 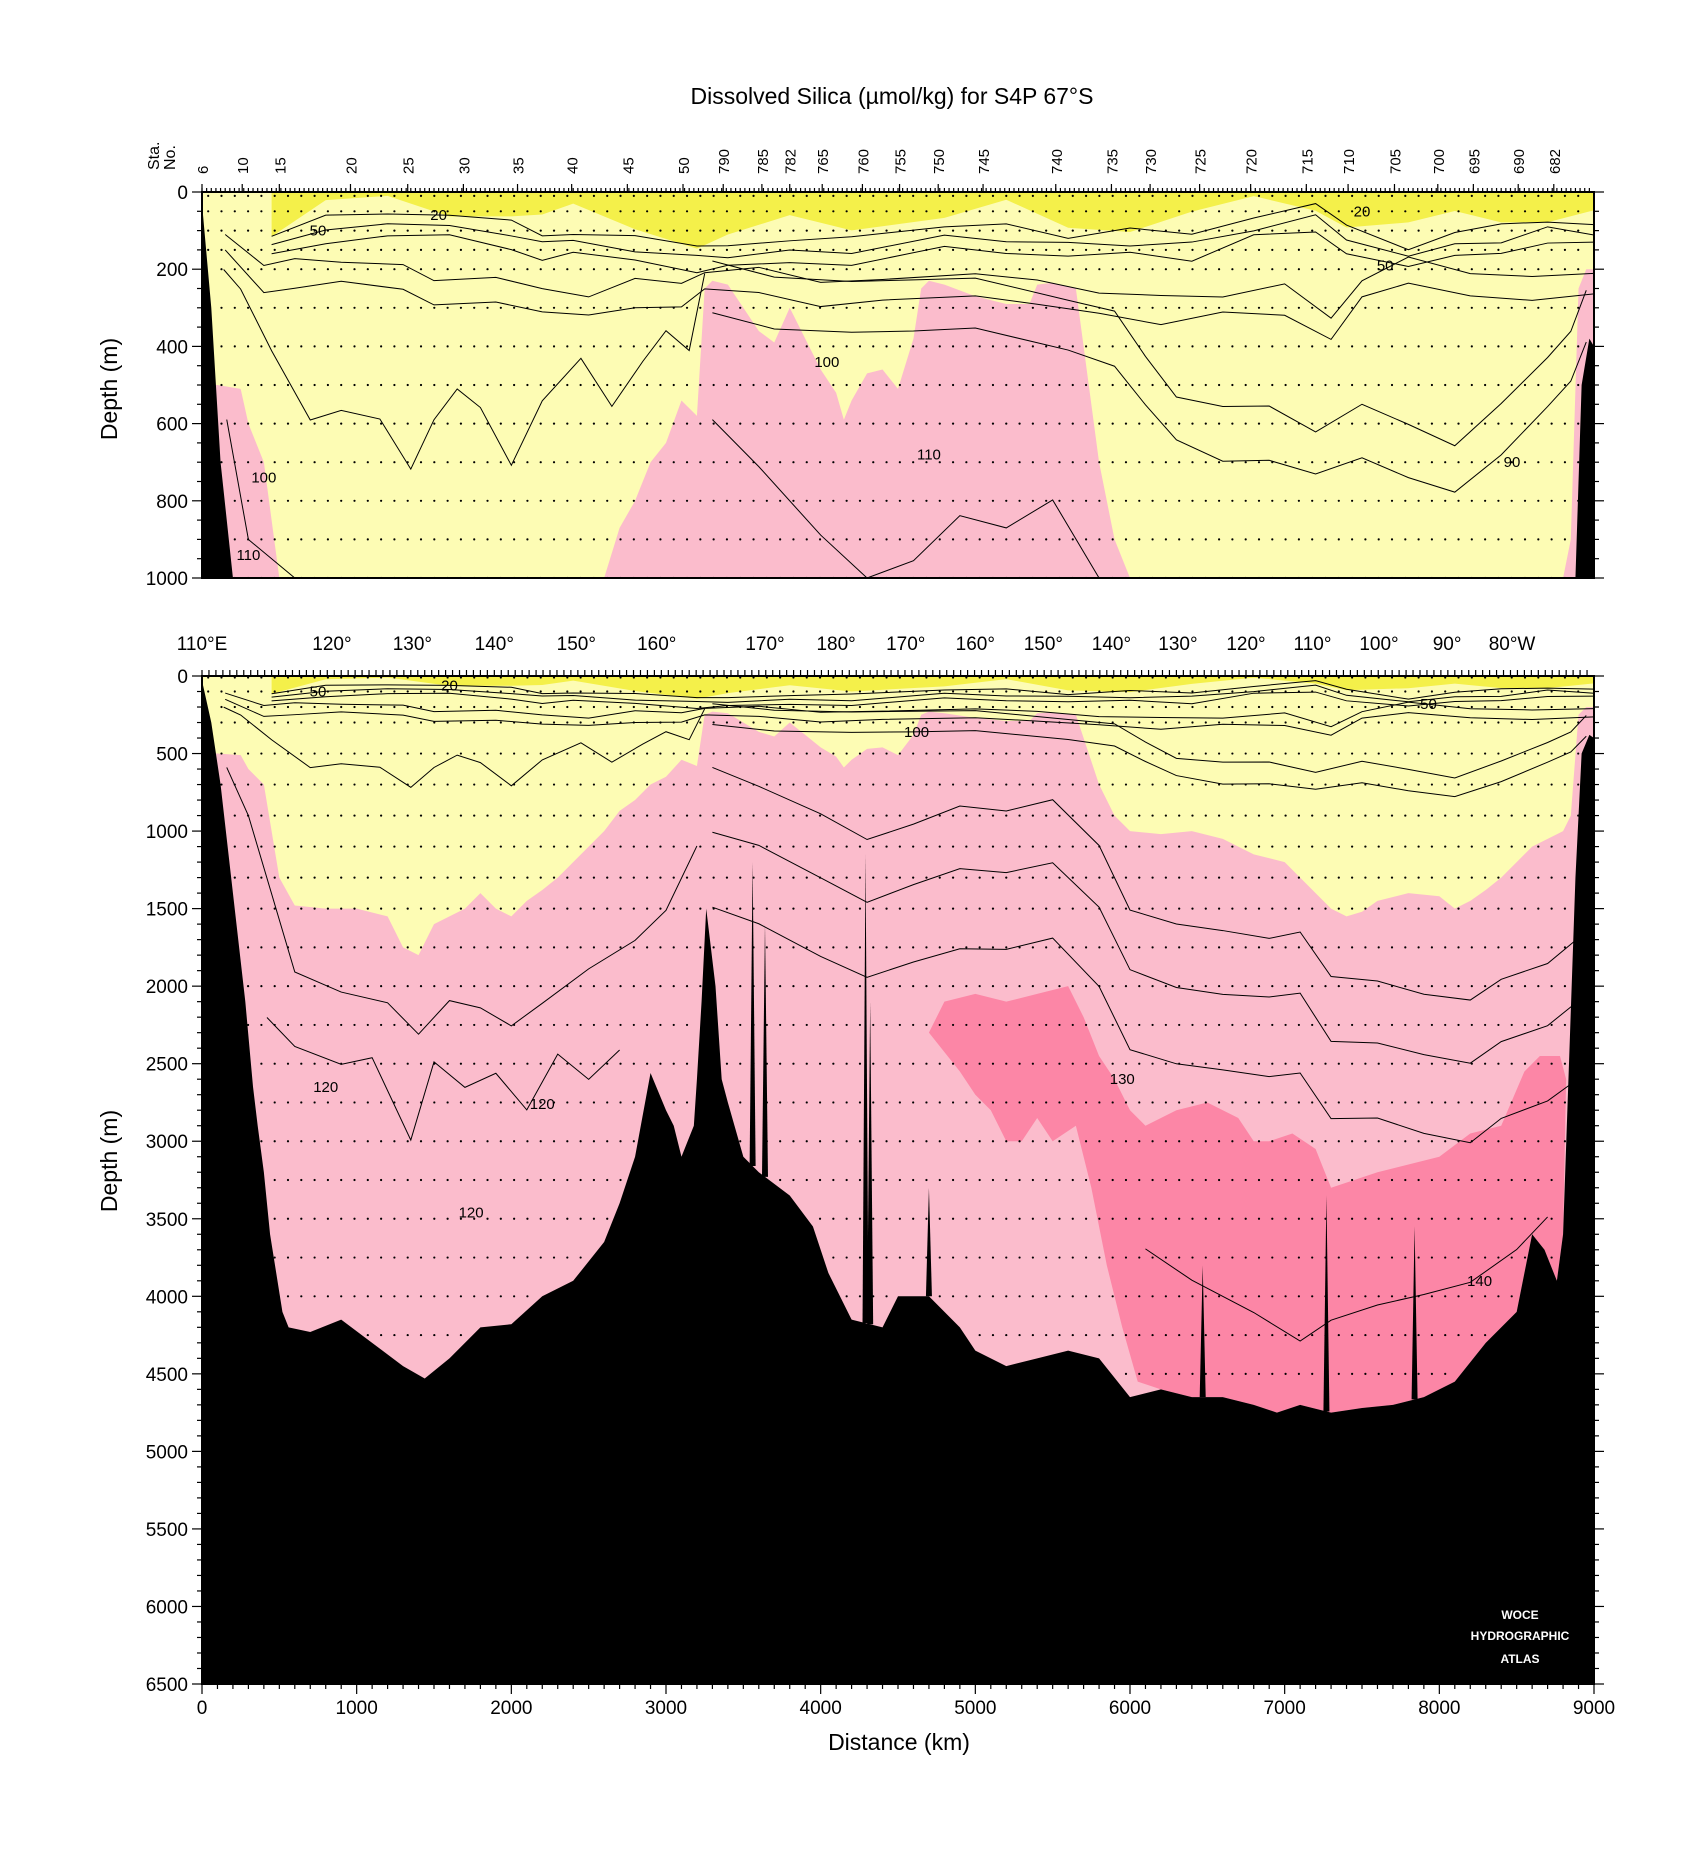 What do you see at coordinates (1112, 161) in the screenshot?
I see `station-tick-label: 735` at bounding box center [1112, 161].